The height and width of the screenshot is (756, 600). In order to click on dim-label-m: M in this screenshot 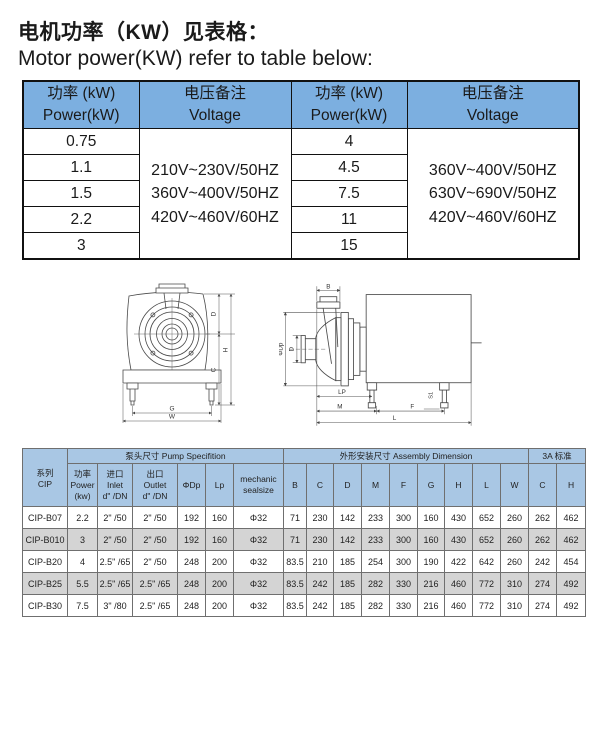, I will do `click(339, 407)`.